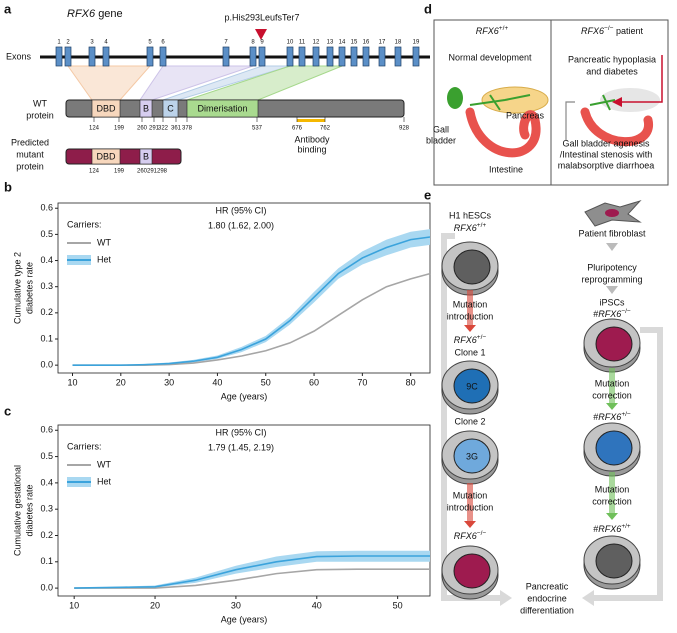 The width and height of the screenshot is (677, 633). What do you see at coordinates (482, 225) in the screenshot?
I see `genotype-sup: +/+` at bounding box center [482, 225].